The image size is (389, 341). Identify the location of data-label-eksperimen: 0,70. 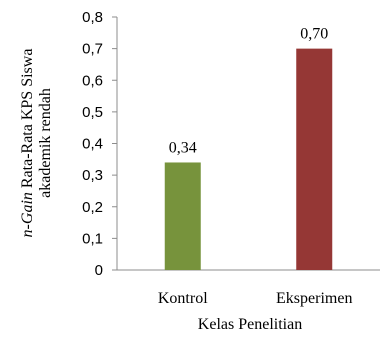
(314, 34).